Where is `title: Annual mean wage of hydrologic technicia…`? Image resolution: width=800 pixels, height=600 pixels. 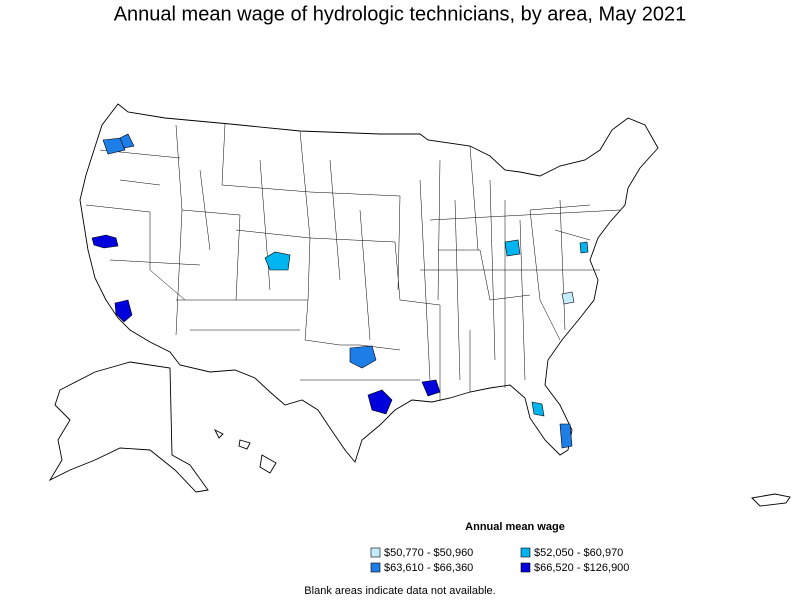
title: Annual mean wage of hydrologic technicia… is located at coordinates (400, 14).